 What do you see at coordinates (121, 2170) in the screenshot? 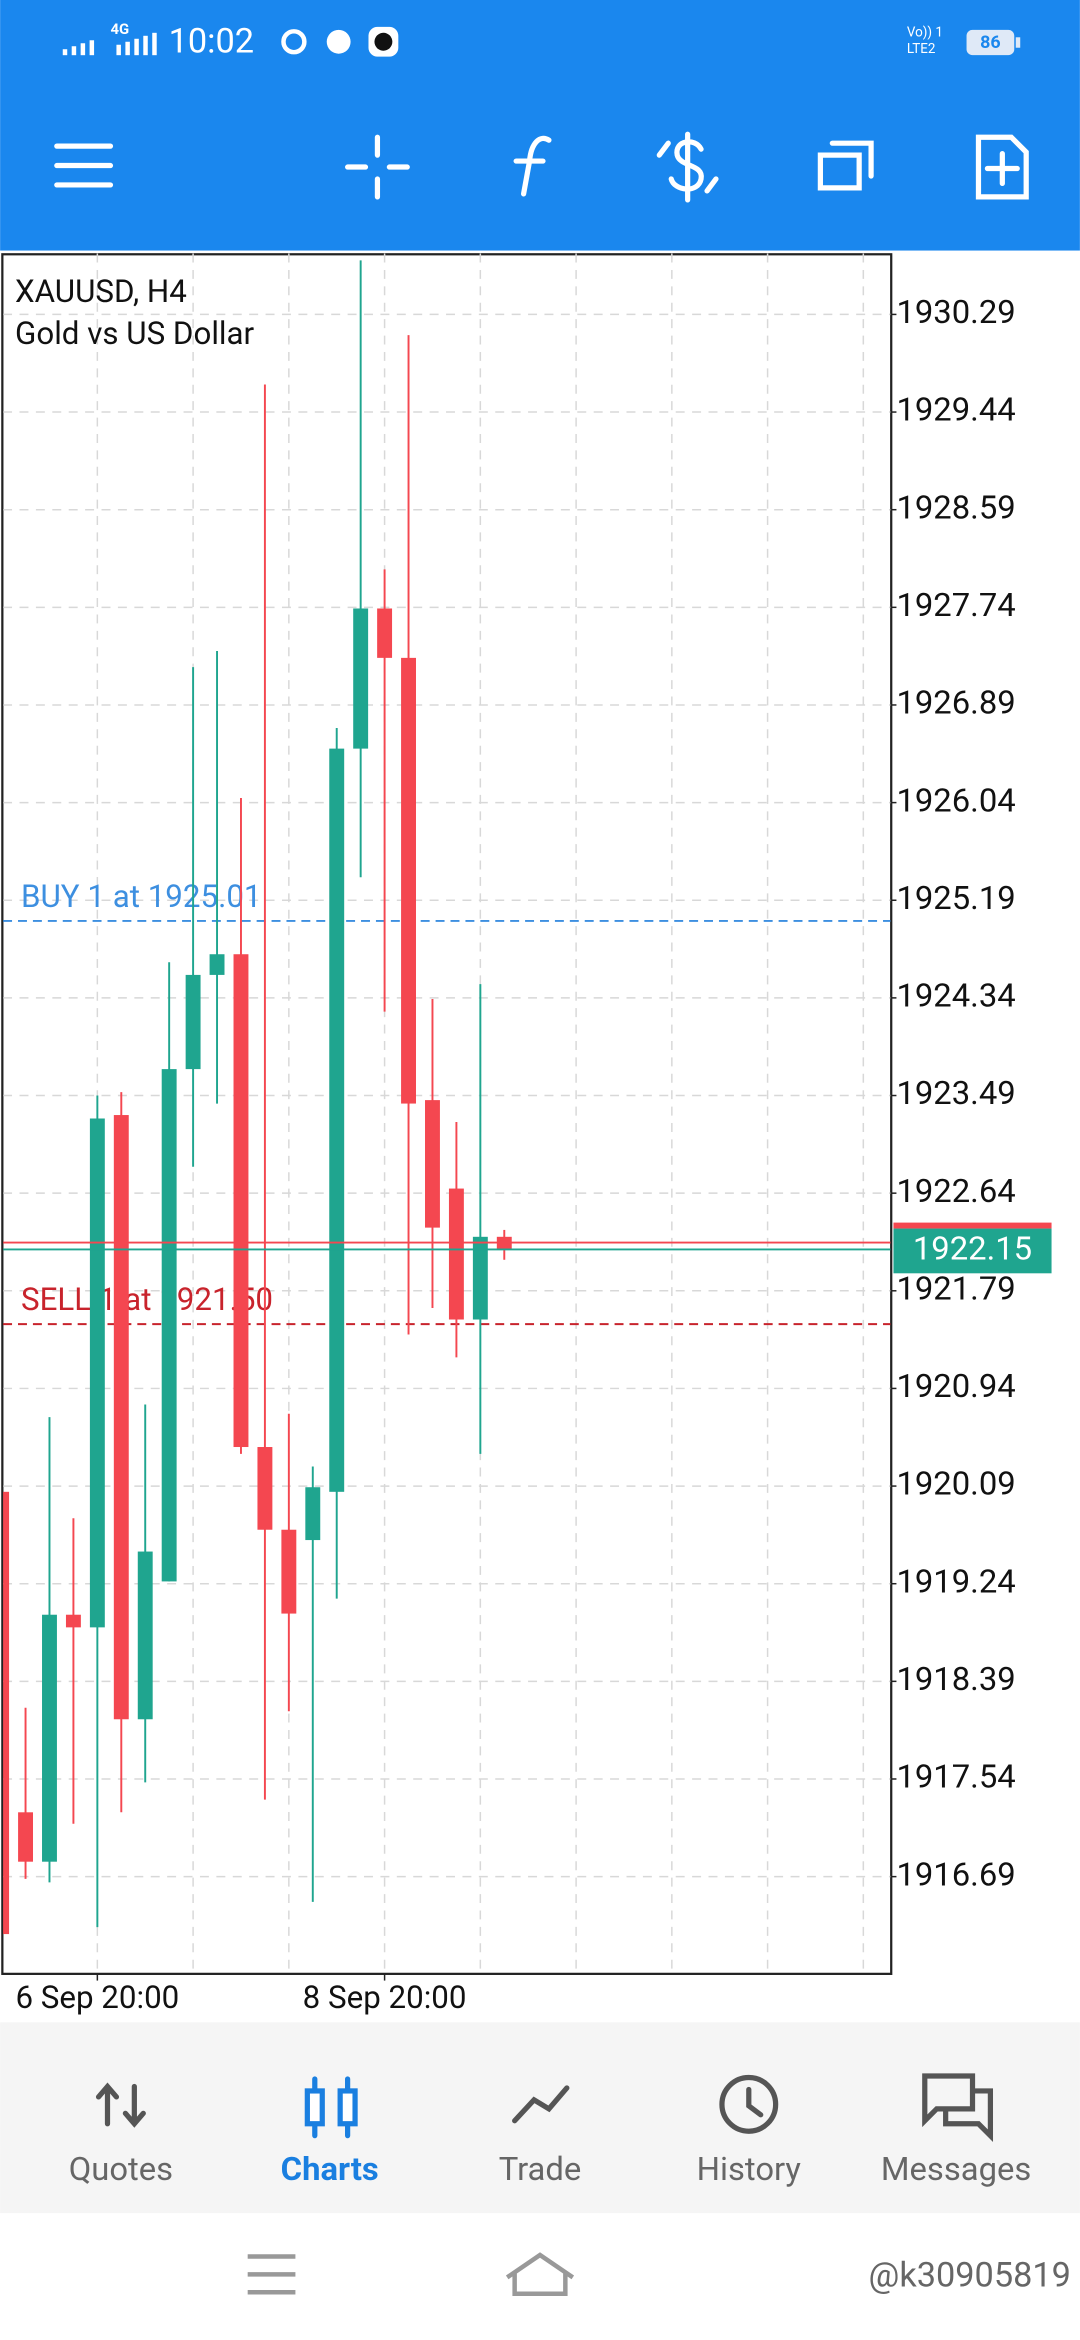
I see `nav-label: Quotes` at bounding box center [121, 2170].